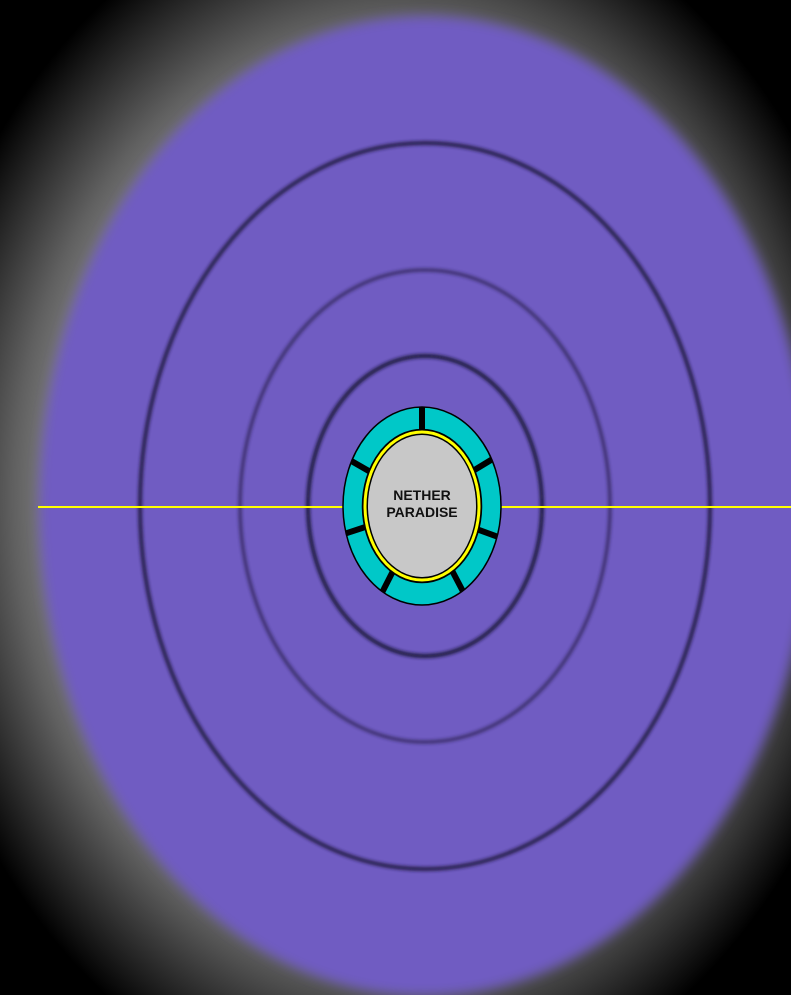 This screenshot has height=995, width=791. I want to click on core-yellow-ring-fill, so click(422, 506).